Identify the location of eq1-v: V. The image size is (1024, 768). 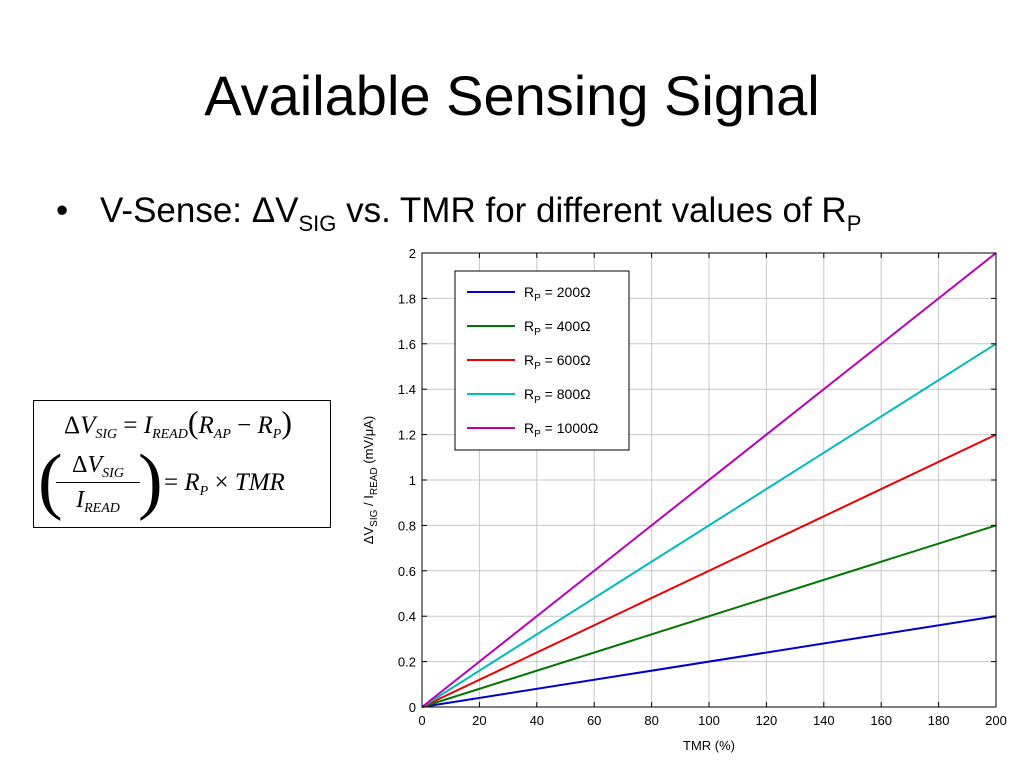
(88, 425).